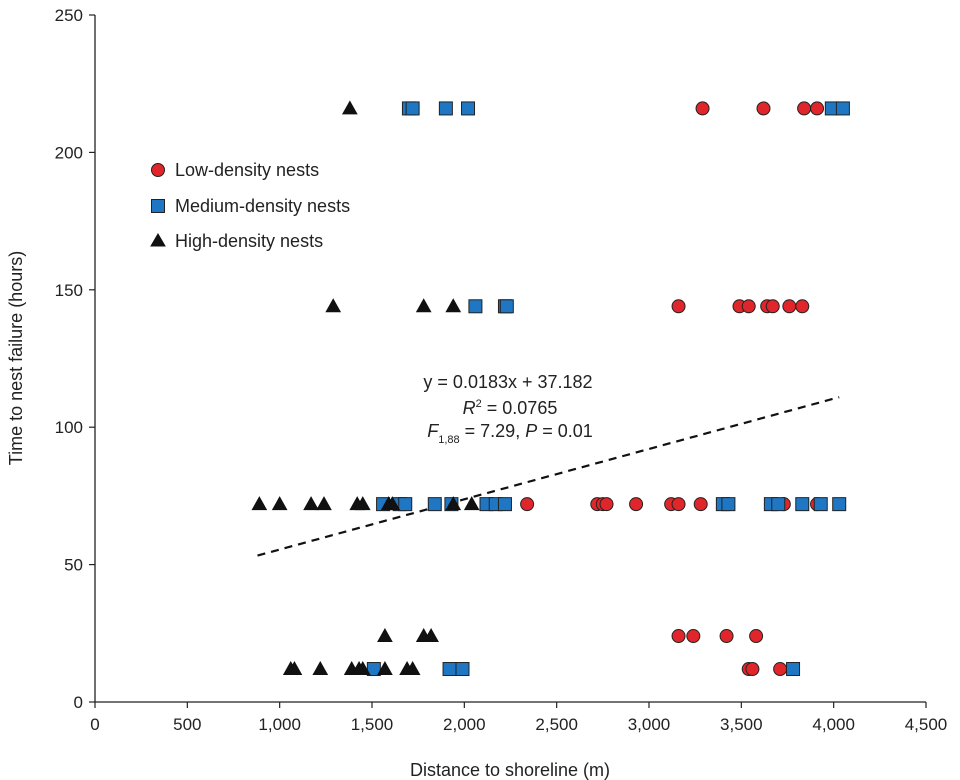 The height and width of the screenshot is (780, 960). Describe the element at coordinates (158, 240) in the screenshot. I see `legend-high-marker` at that location.